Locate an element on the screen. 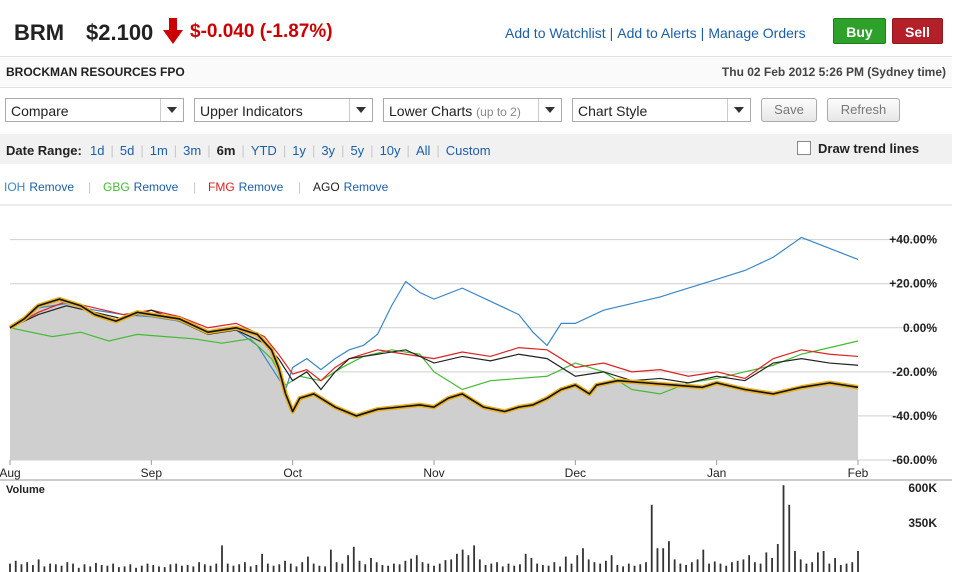 The image size is (956, 572). lower-charts-hint: (up to 2) is located at coordinates (498, 112).